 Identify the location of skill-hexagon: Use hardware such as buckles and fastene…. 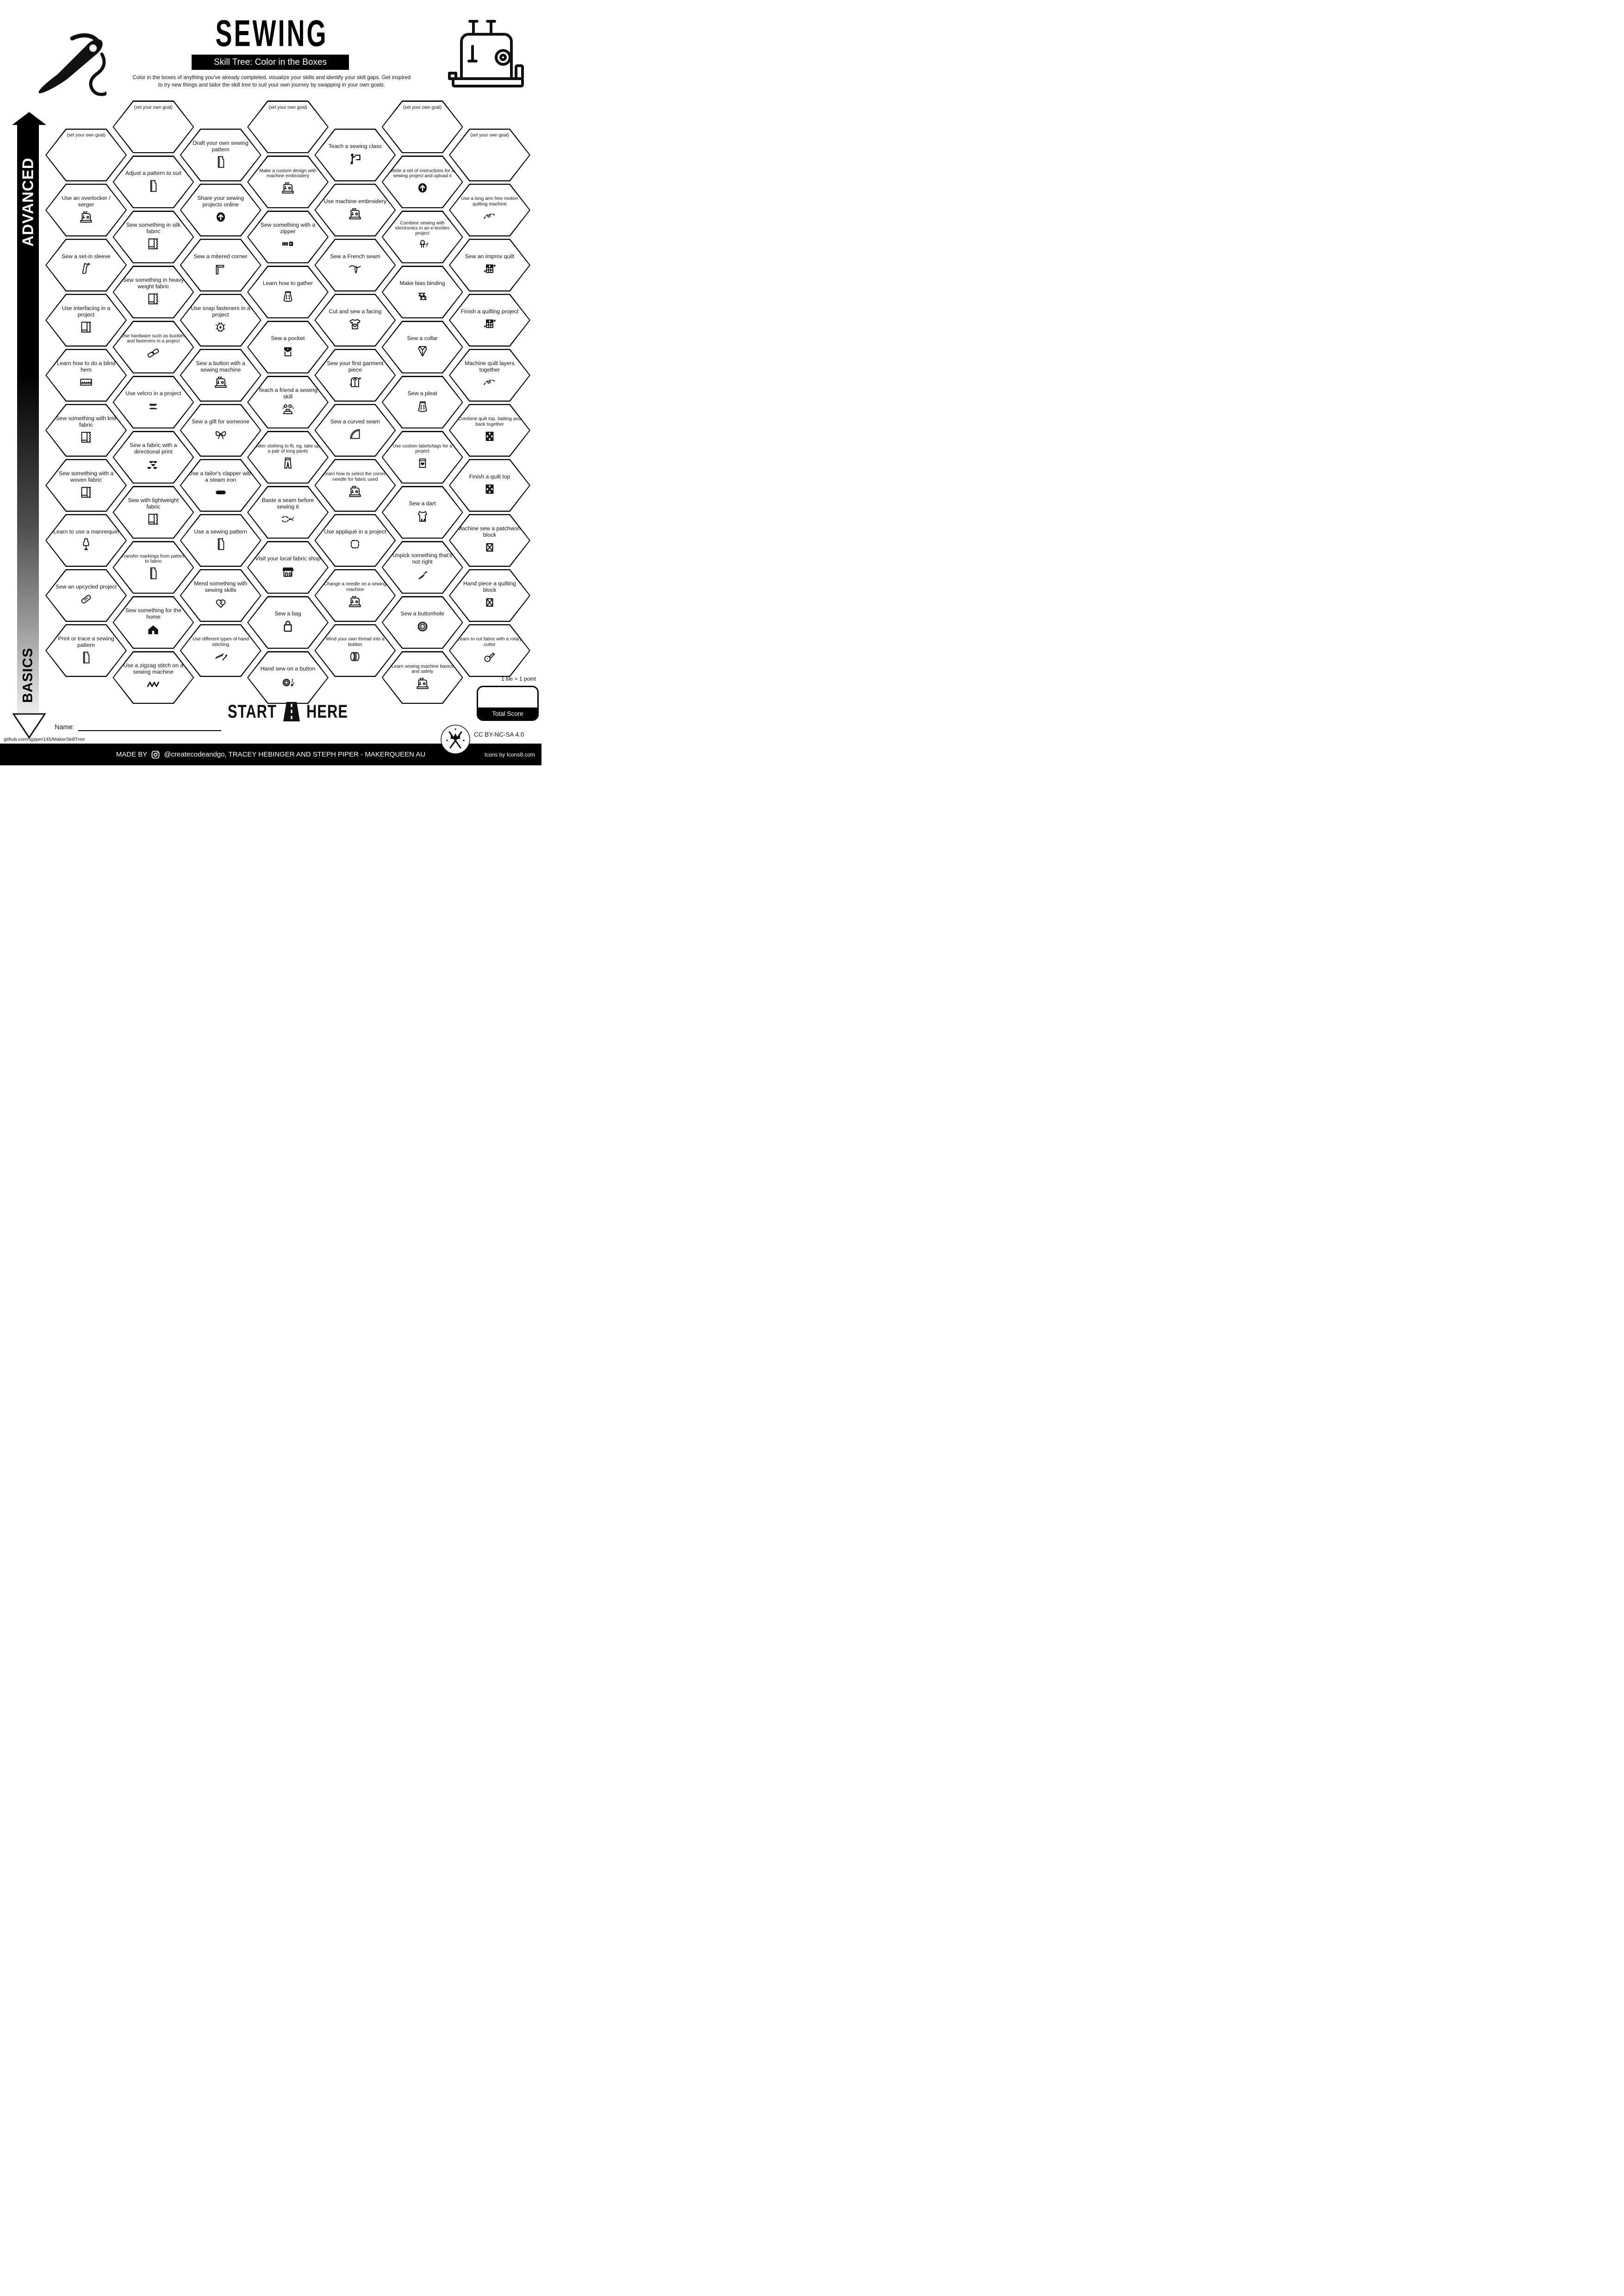
(153, 348).